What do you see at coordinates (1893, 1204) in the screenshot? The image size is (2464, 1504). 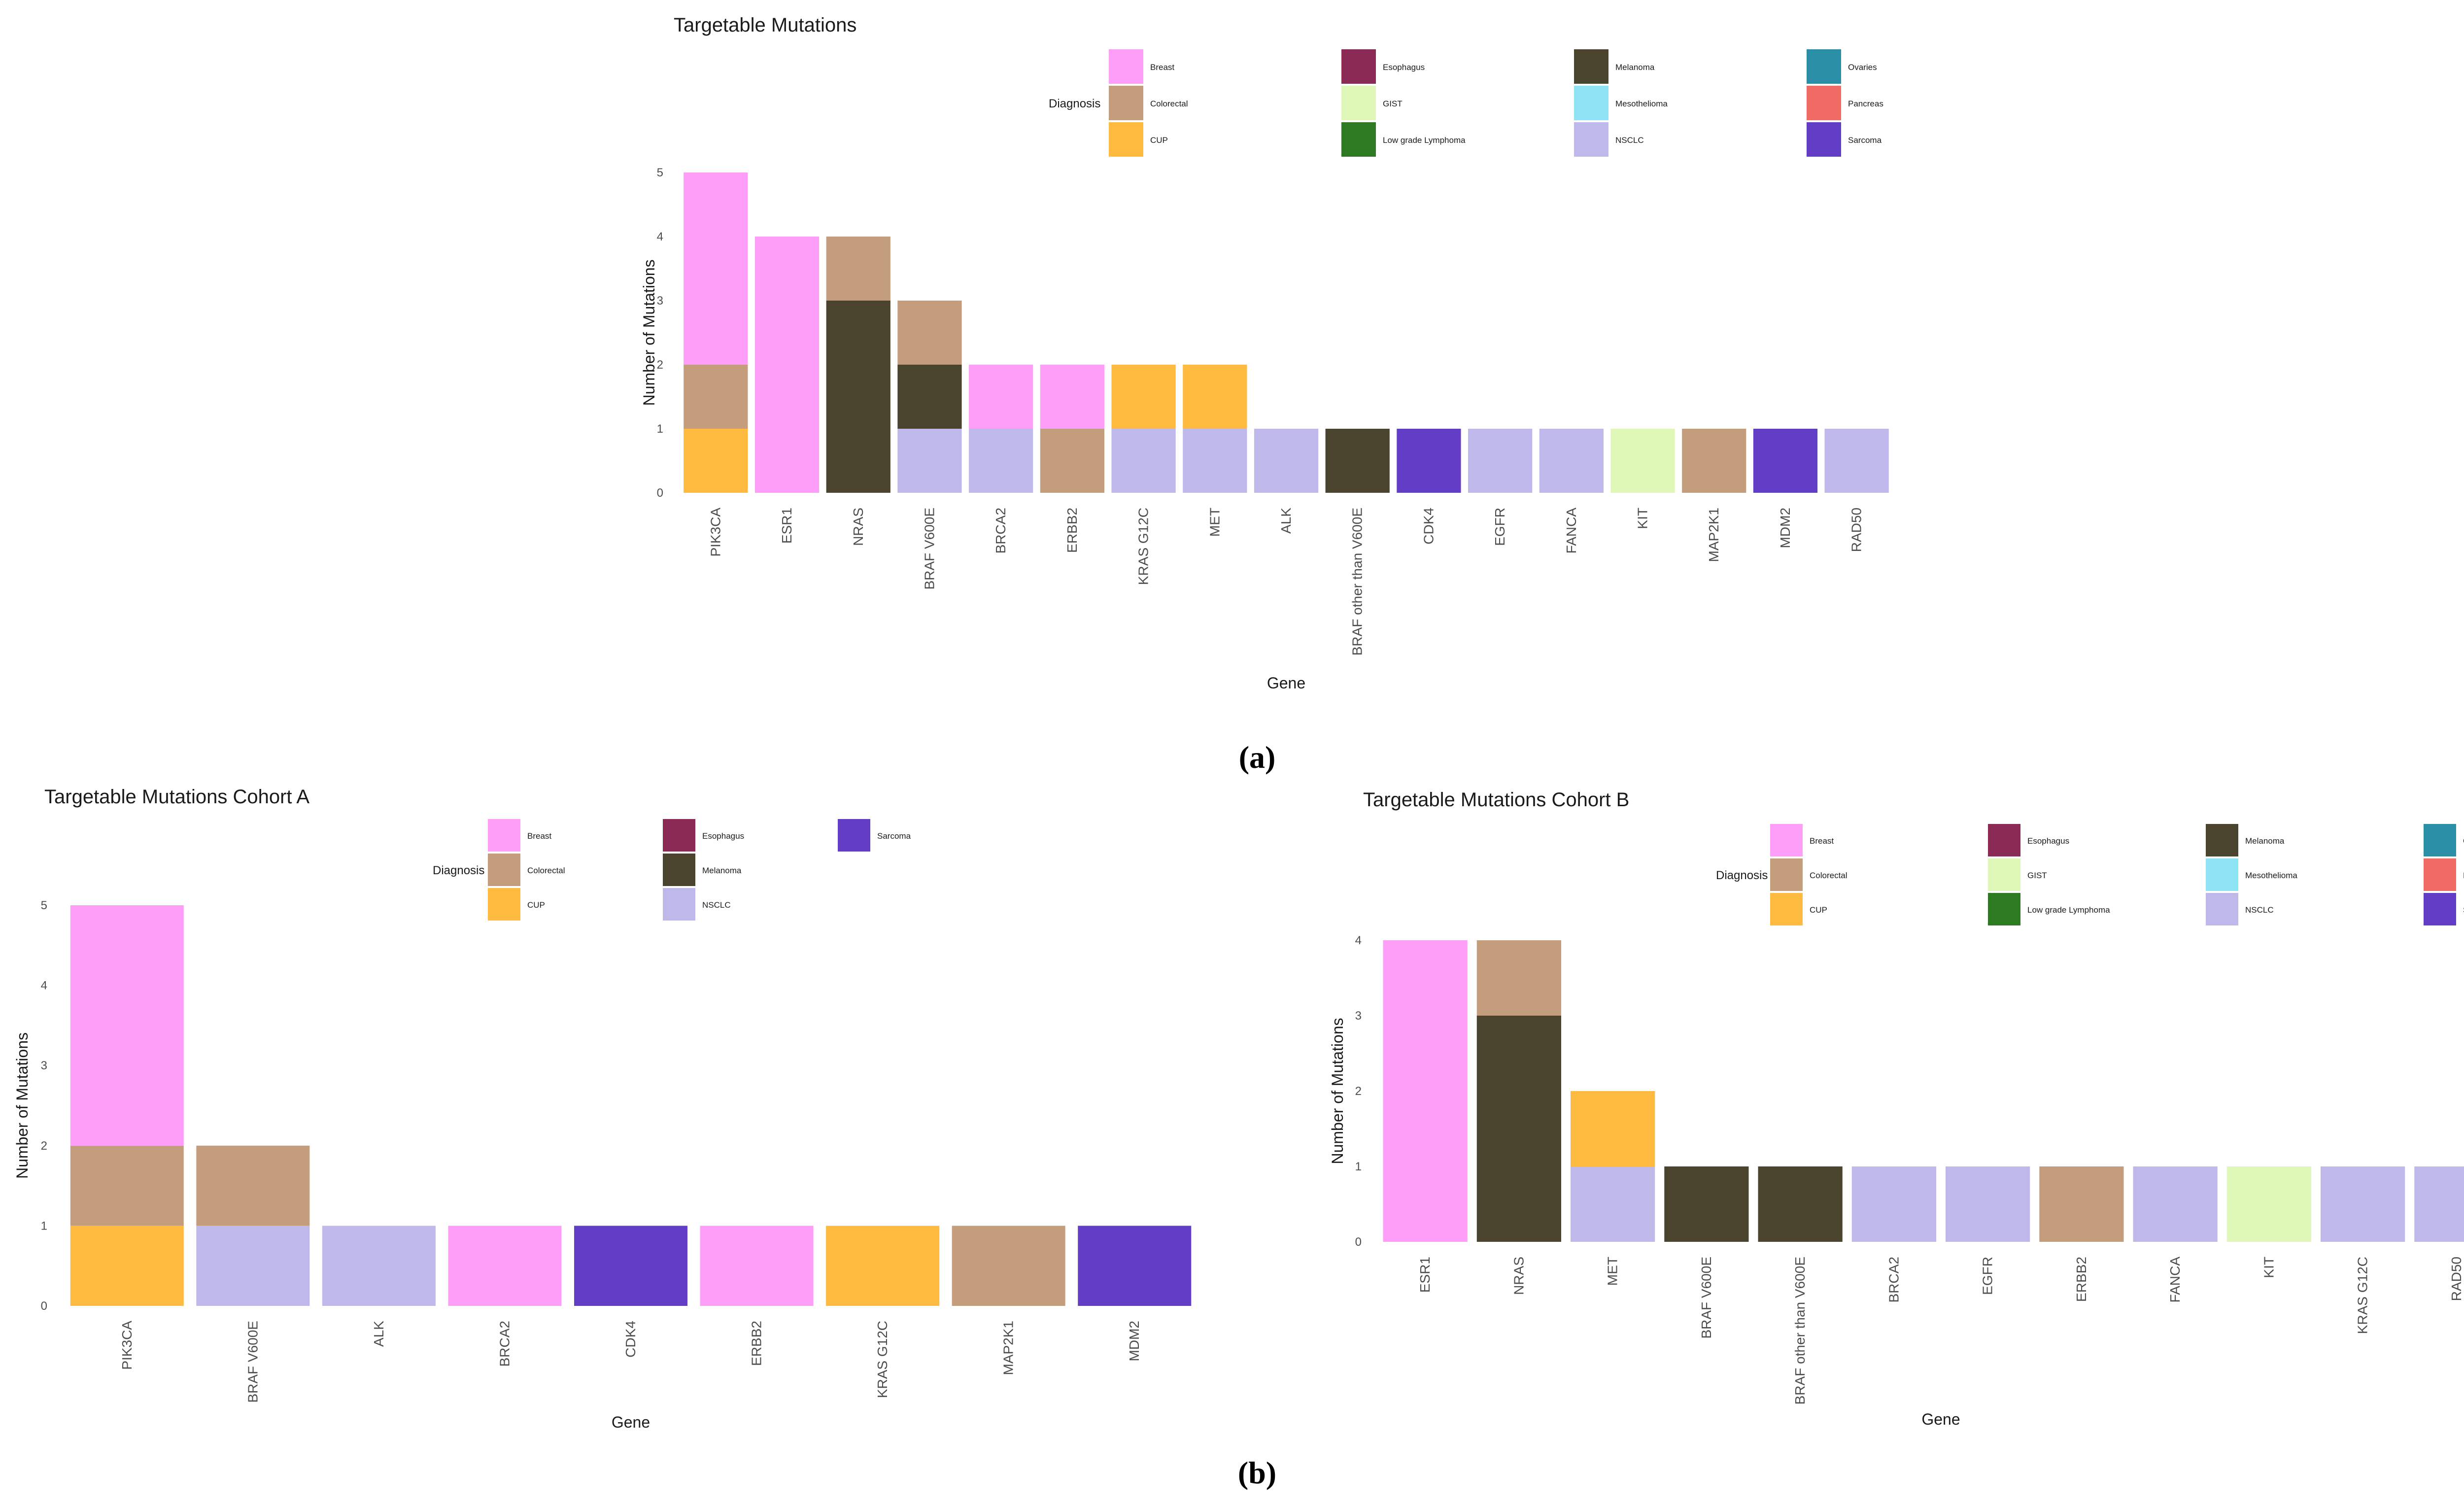 I see `bar-brca2-nsclc` at bounding box center [1893, 1204].